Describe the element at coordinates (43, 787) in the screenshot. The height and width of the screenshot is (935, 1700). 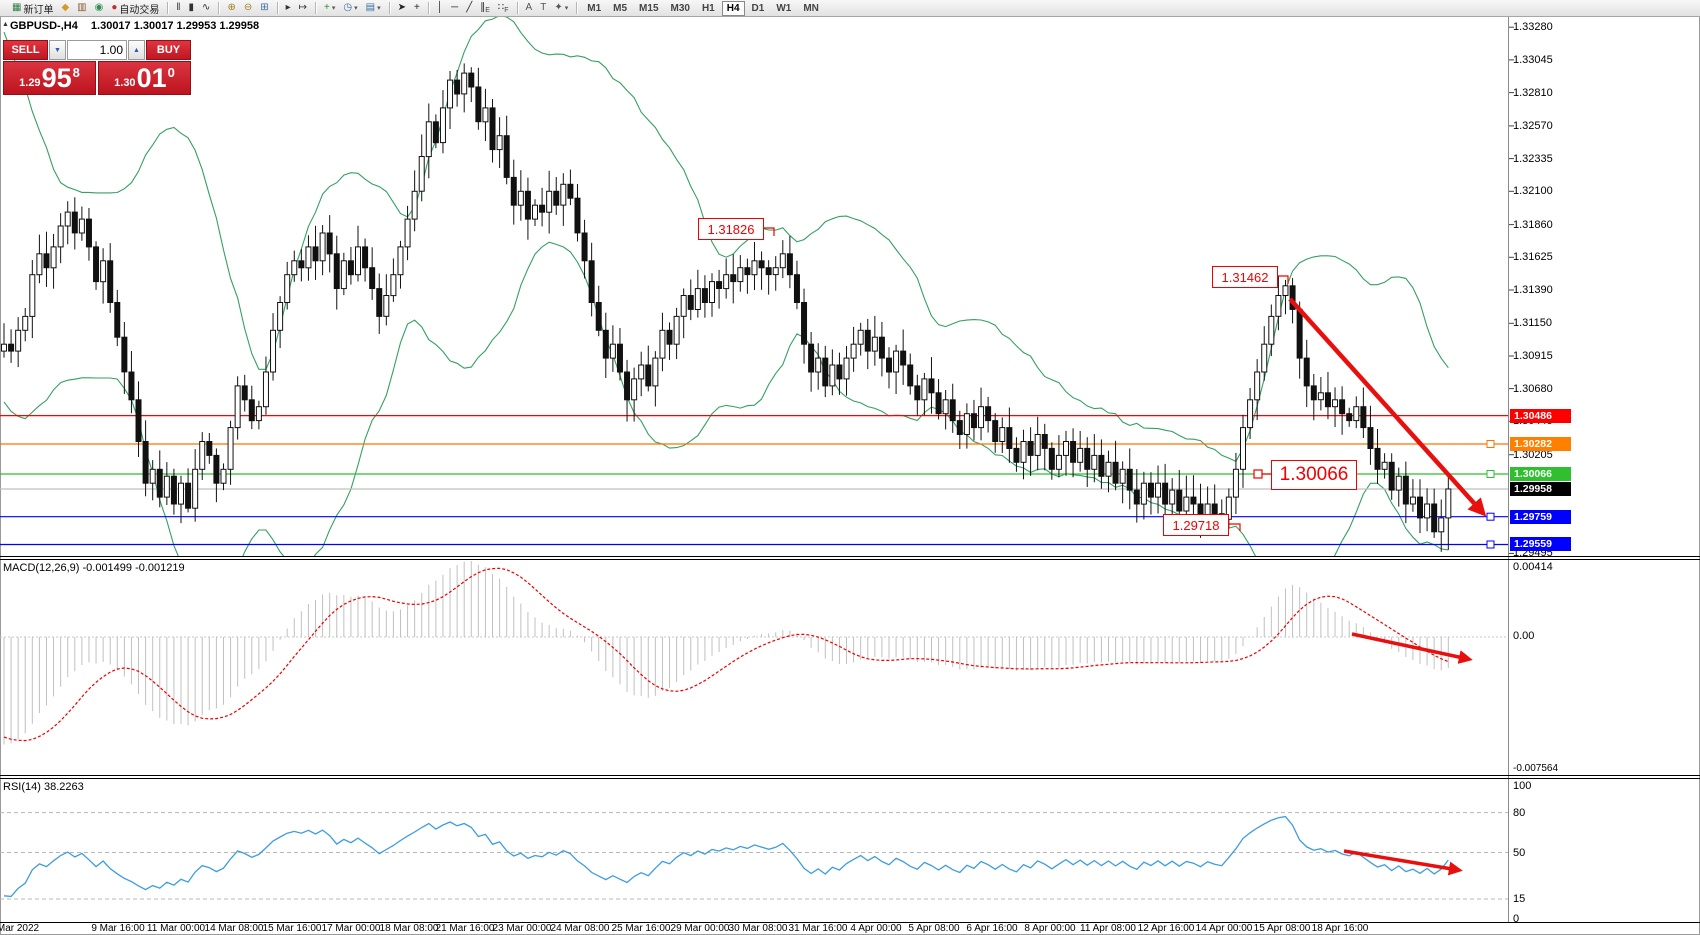
I see `rsi-label: RSI(14) 38.2263` at that location.